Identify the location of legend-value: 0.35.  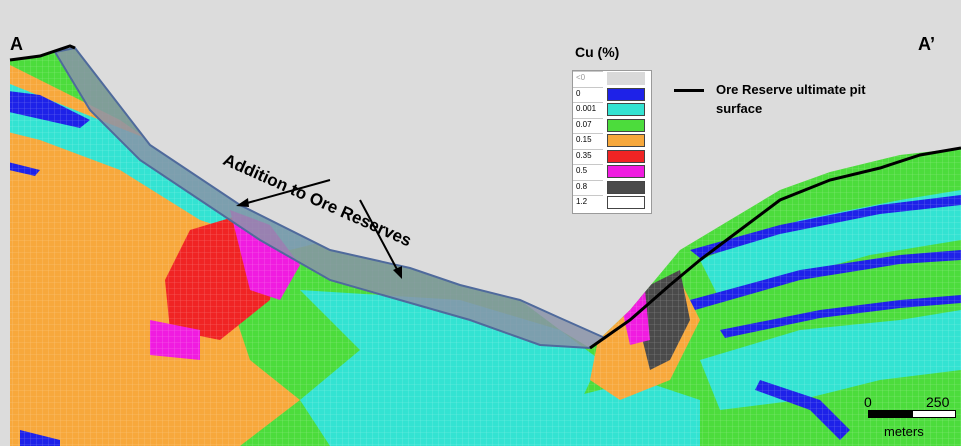
(584, 155).